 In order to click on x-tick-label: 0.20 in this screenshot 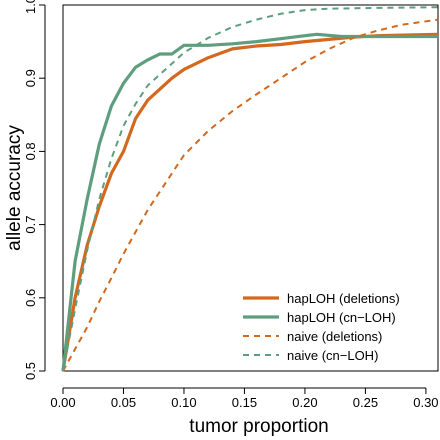, I will do `click(304, 402)`.